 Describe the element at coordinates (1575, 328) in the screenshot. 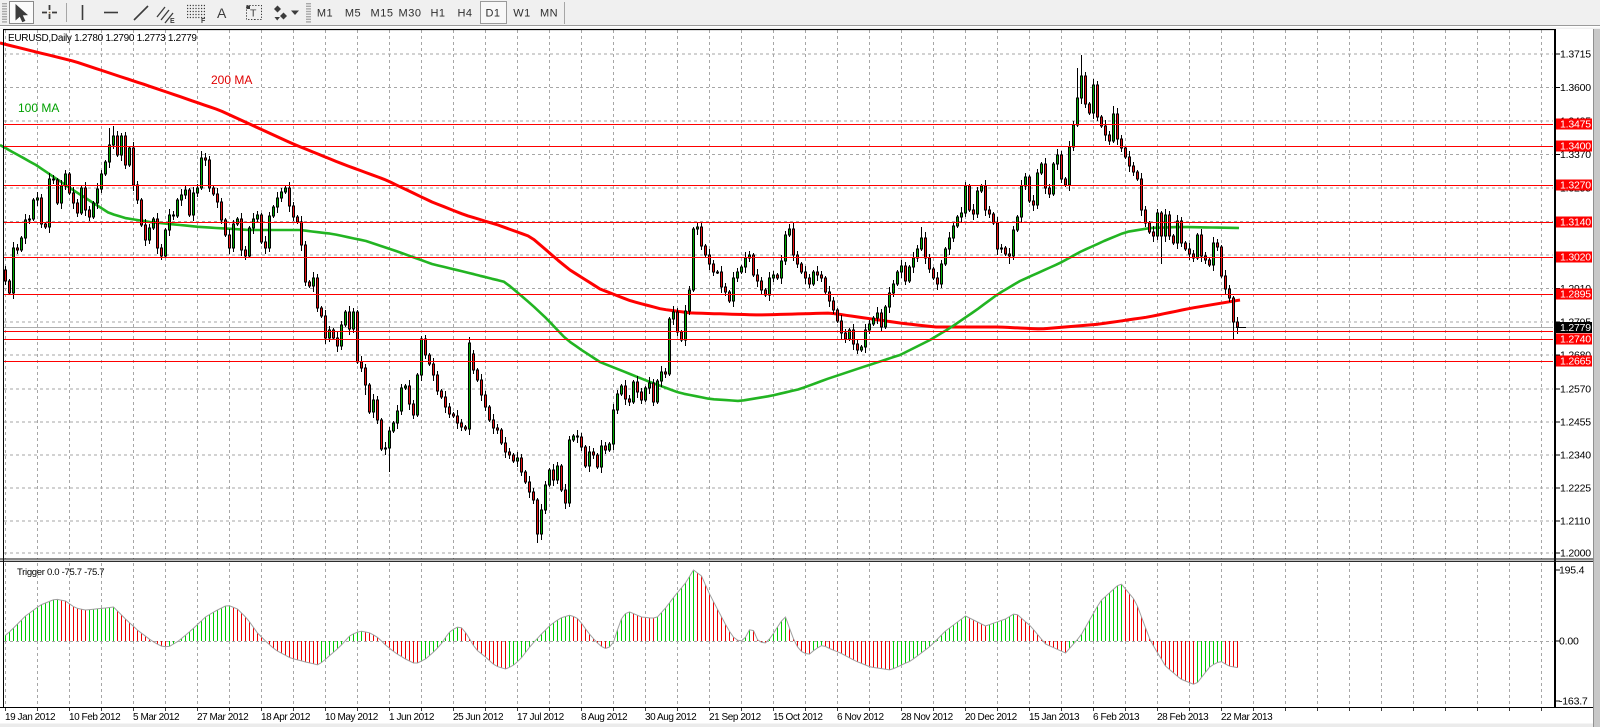

I see `svg-text: 1.2779` at that location.